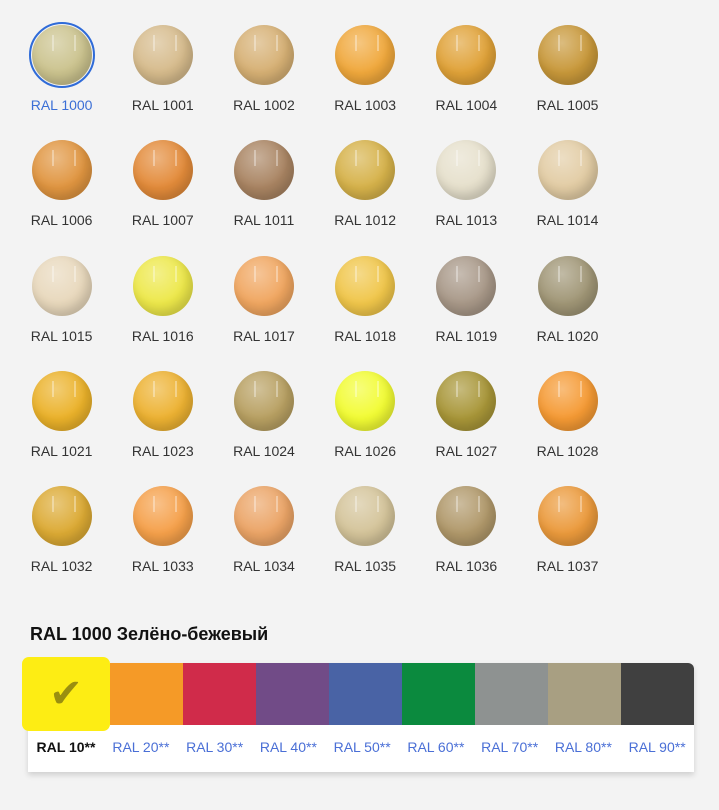 The width and height of the screenshot is (719, 810). What do you see at coordinates (365, 310) in the screenshot?
I see `swatch-ral-1018: RAL 1018` at bounding box center [365, 310].